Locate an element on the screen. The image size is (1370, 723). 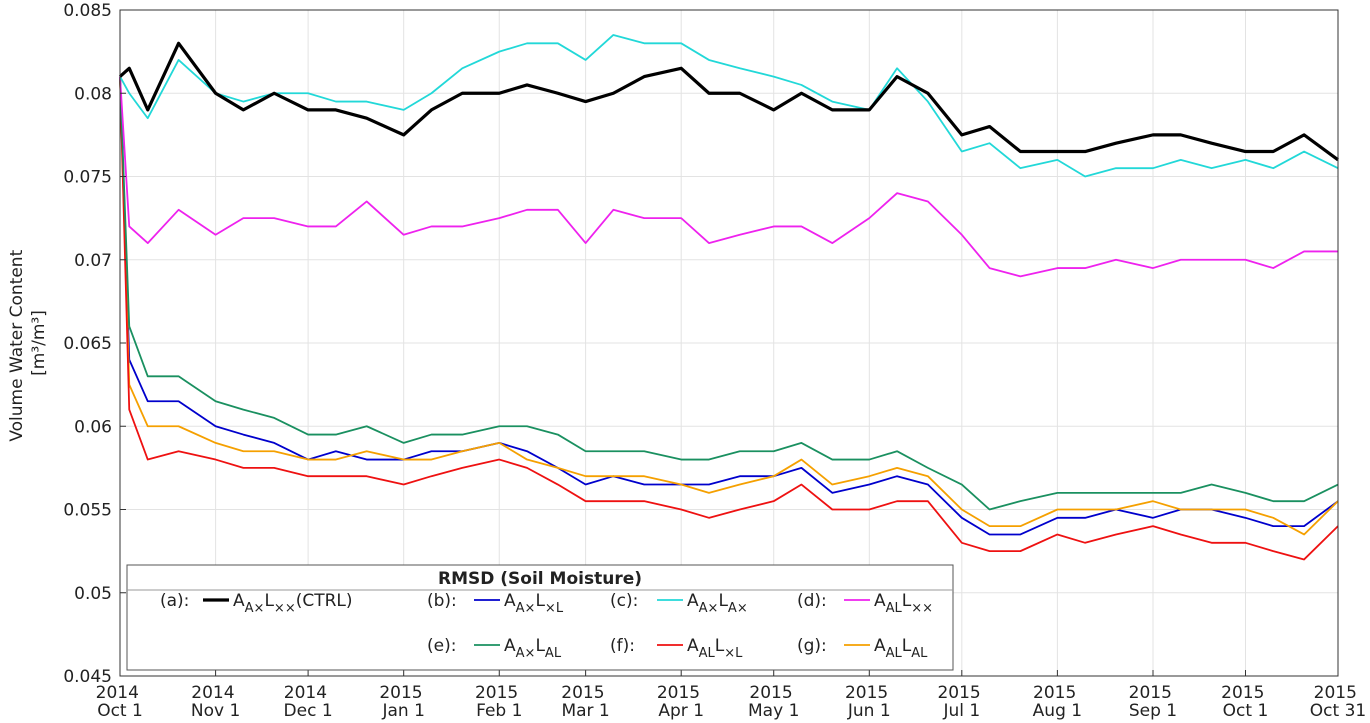
y-tick-label: 0.05 is located at coordinates (93, 594).